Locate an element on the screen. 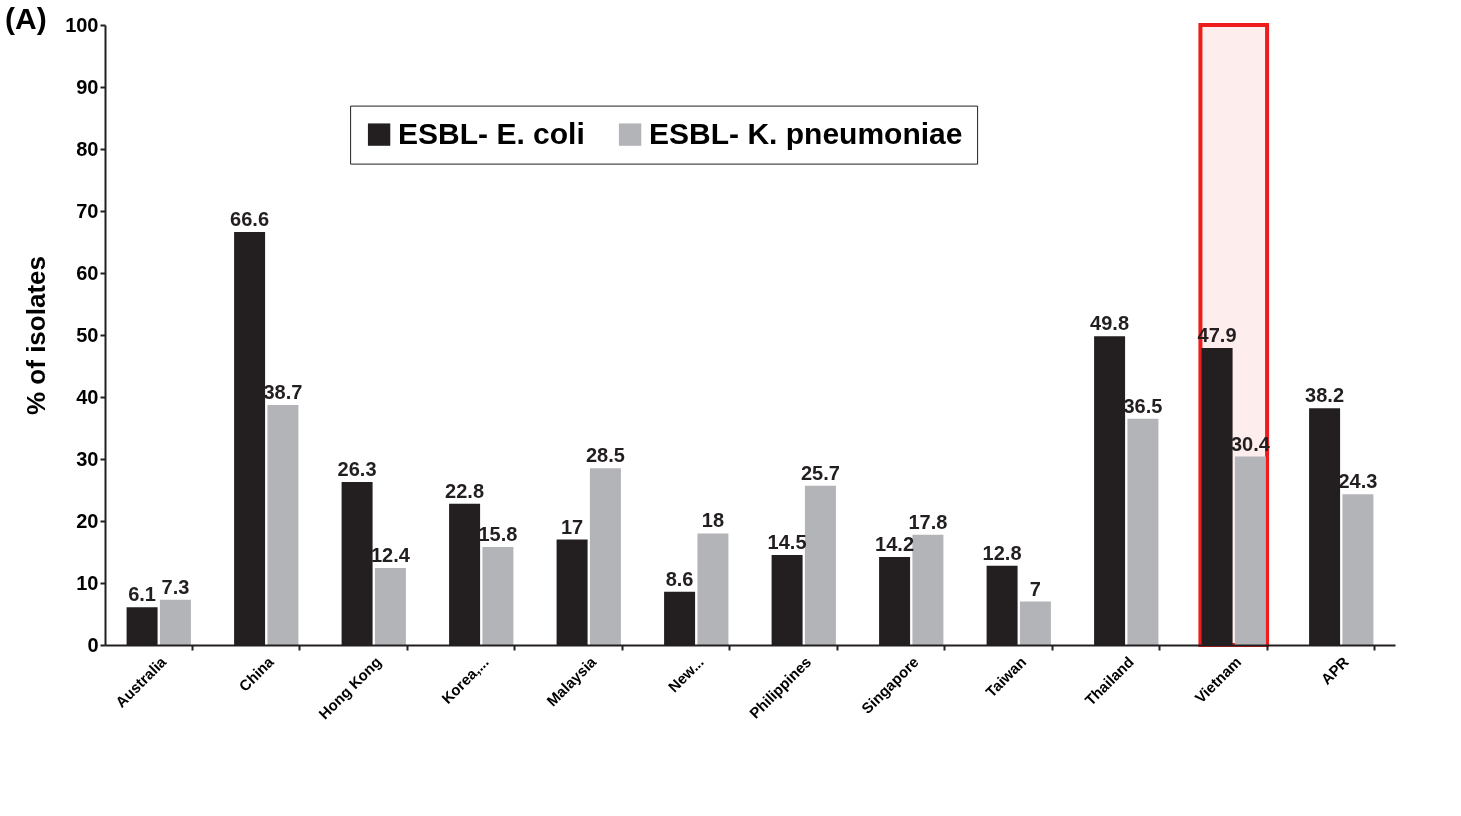 The height and width of the screenshot is (816, 1461). data-label: 36.5 is located at coordinates (1143, 405).